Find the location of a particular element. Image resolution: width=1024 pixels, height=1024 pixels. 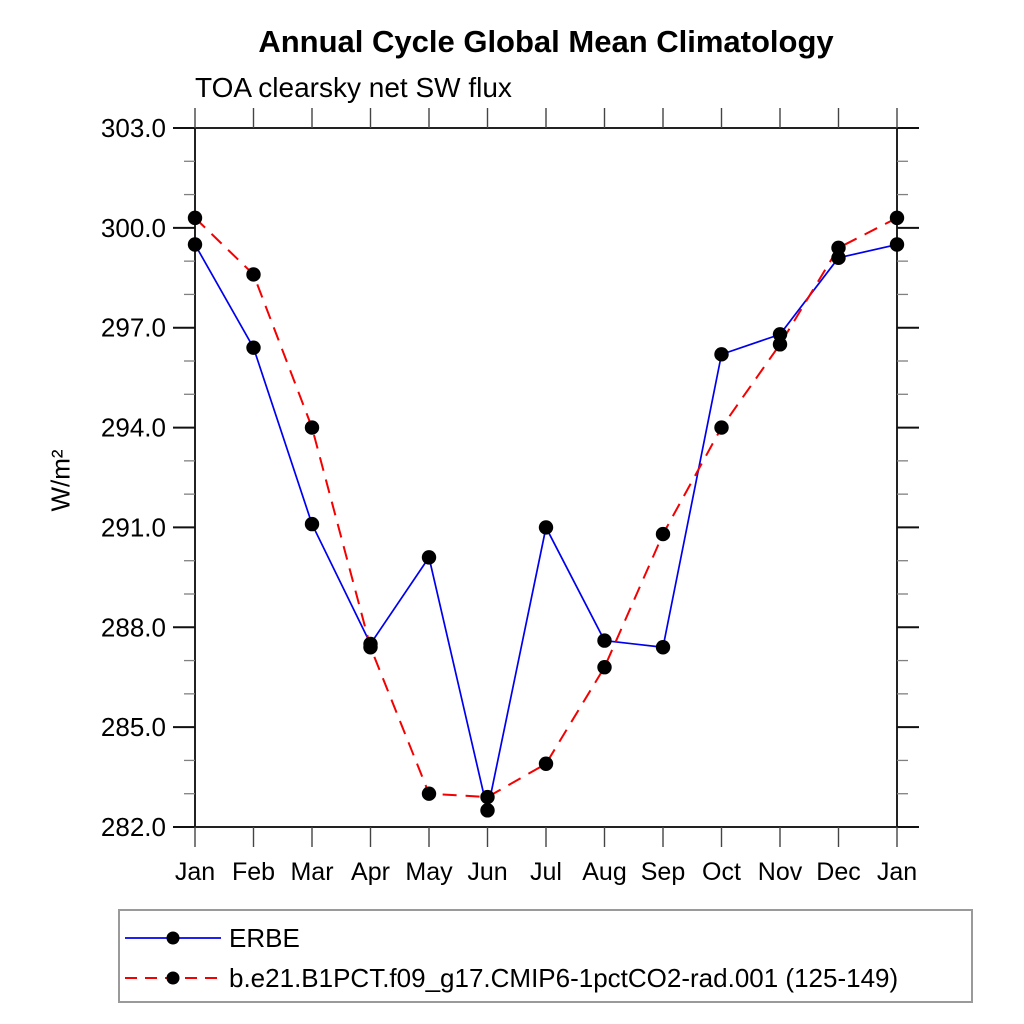

x-tick-label: Nov is located at coordinates (780, 872).